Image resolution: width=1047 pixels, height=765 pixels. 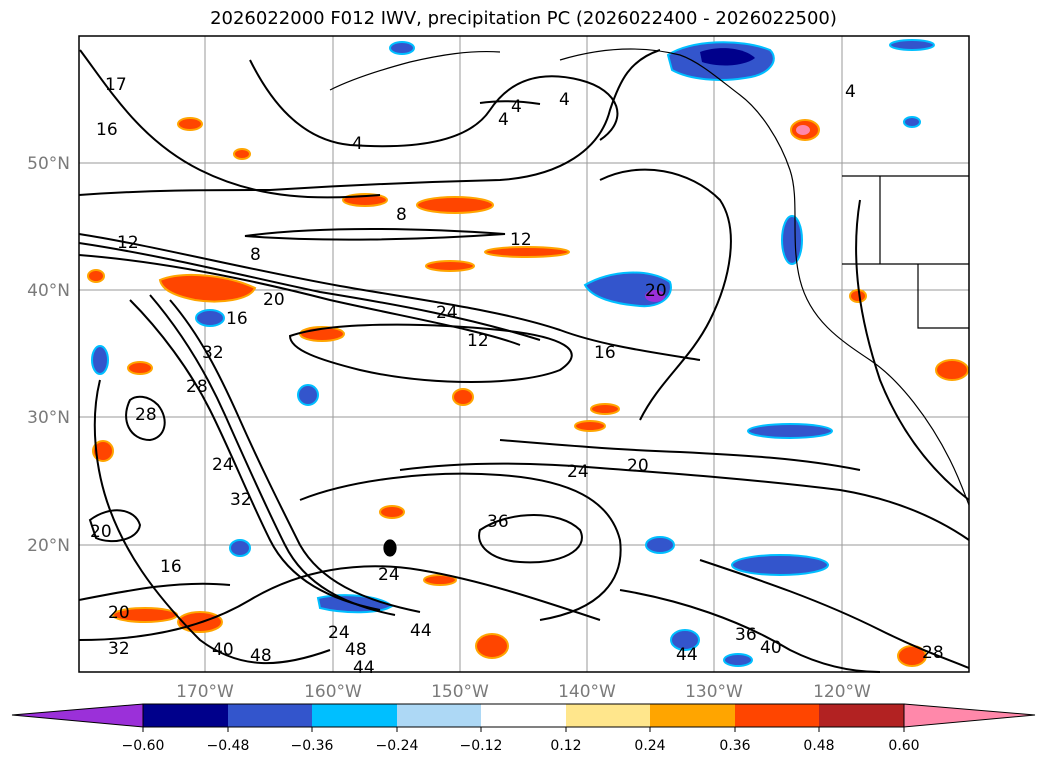 I want to click on colorbar-extend-high, so click(x=969, y=715).